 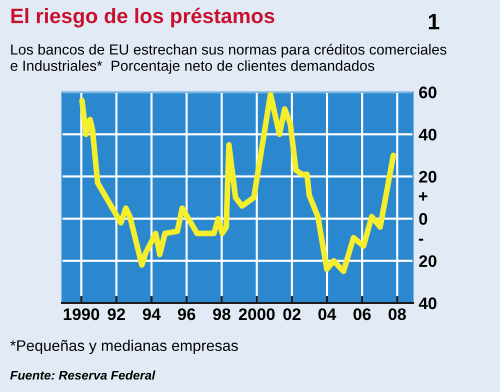 What do you see at coordinates (228, 59) in the screenshot?
I see `chart-subtitle: Los bancos de EU estrechan sus normas para créditos comerciales e Industriales* Porcentaje neto de clientes demandados` at bounding box center [228, 59].